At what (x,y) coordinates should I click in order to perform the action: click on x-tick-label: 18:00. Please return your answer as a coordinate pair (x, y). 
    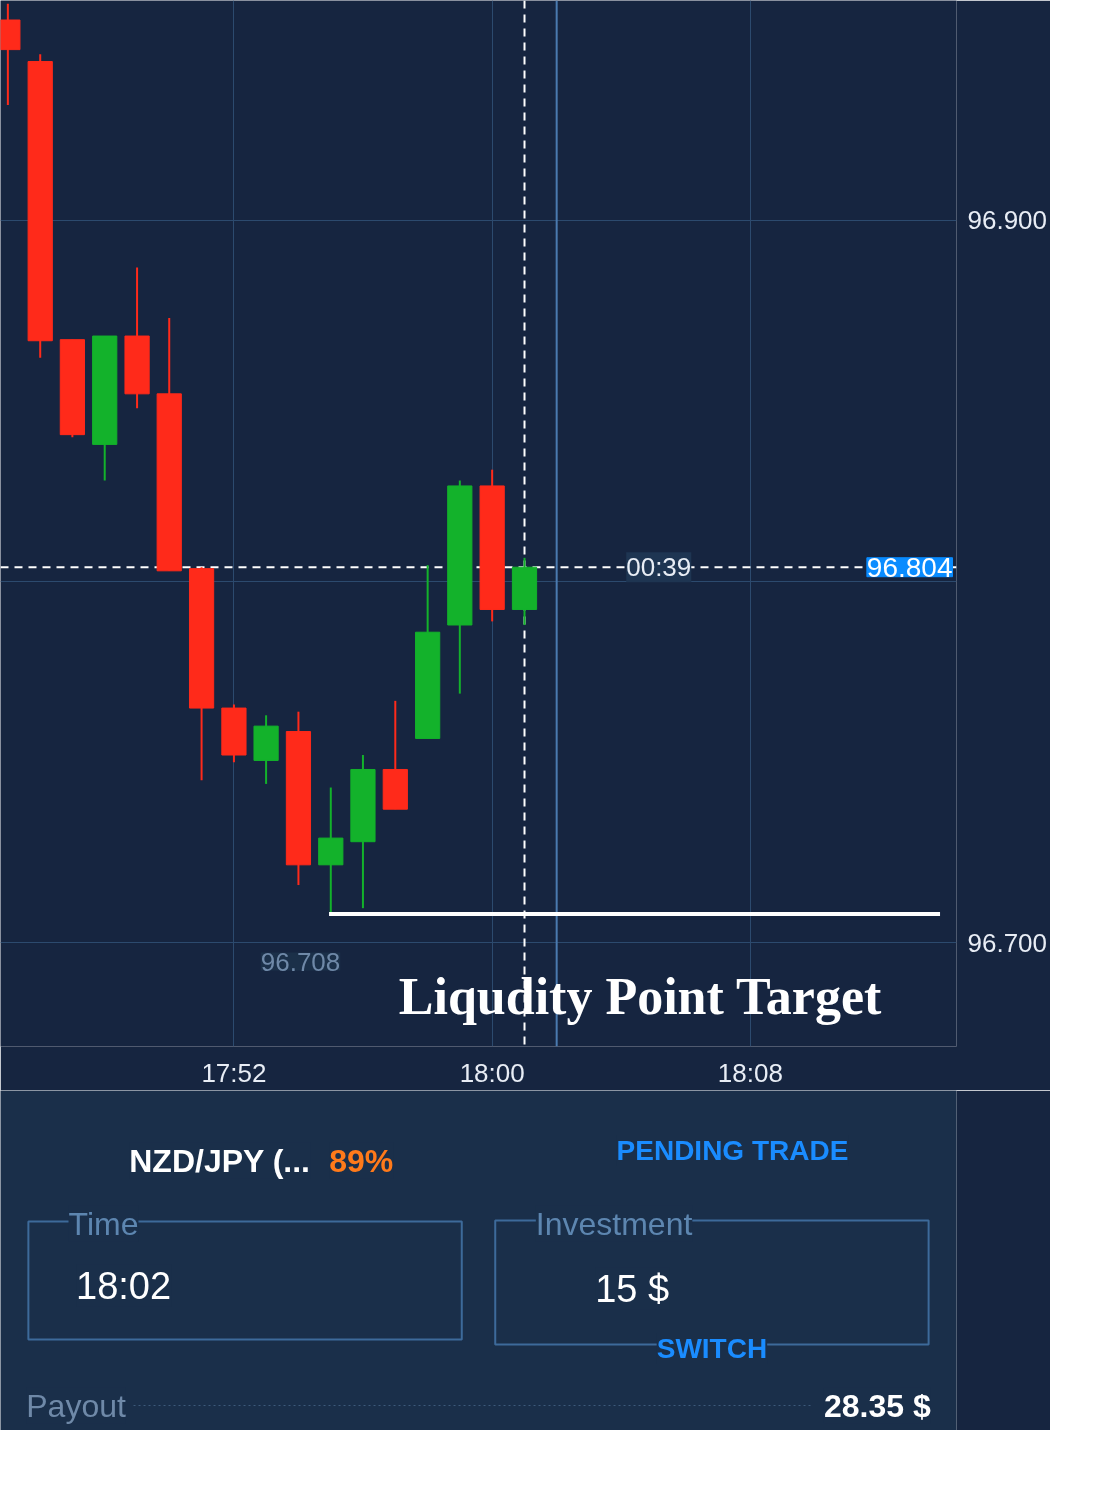
    Looking at the image, I should click on (492, 1072).